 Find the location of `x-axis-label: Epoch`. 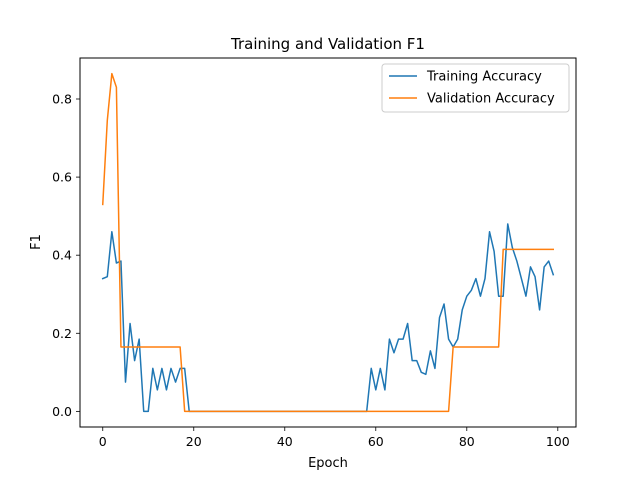

x-axis-label: Epoch is located at coordinates (328, 463).